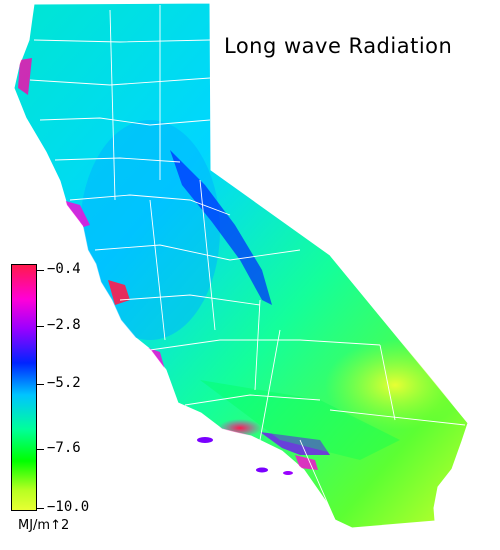 The height and width of the screenshot is (550, 500). Describe the element at coordinates (24, 387) in the screenshot. I see `color-scale-bar` at that location.